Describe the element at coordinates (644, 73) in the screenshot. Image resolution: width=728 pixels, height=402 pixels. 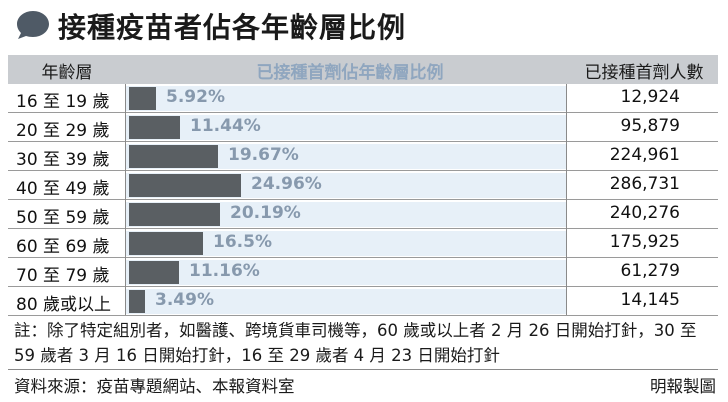
I see `header-count: 已接種首劑人數` at that location.